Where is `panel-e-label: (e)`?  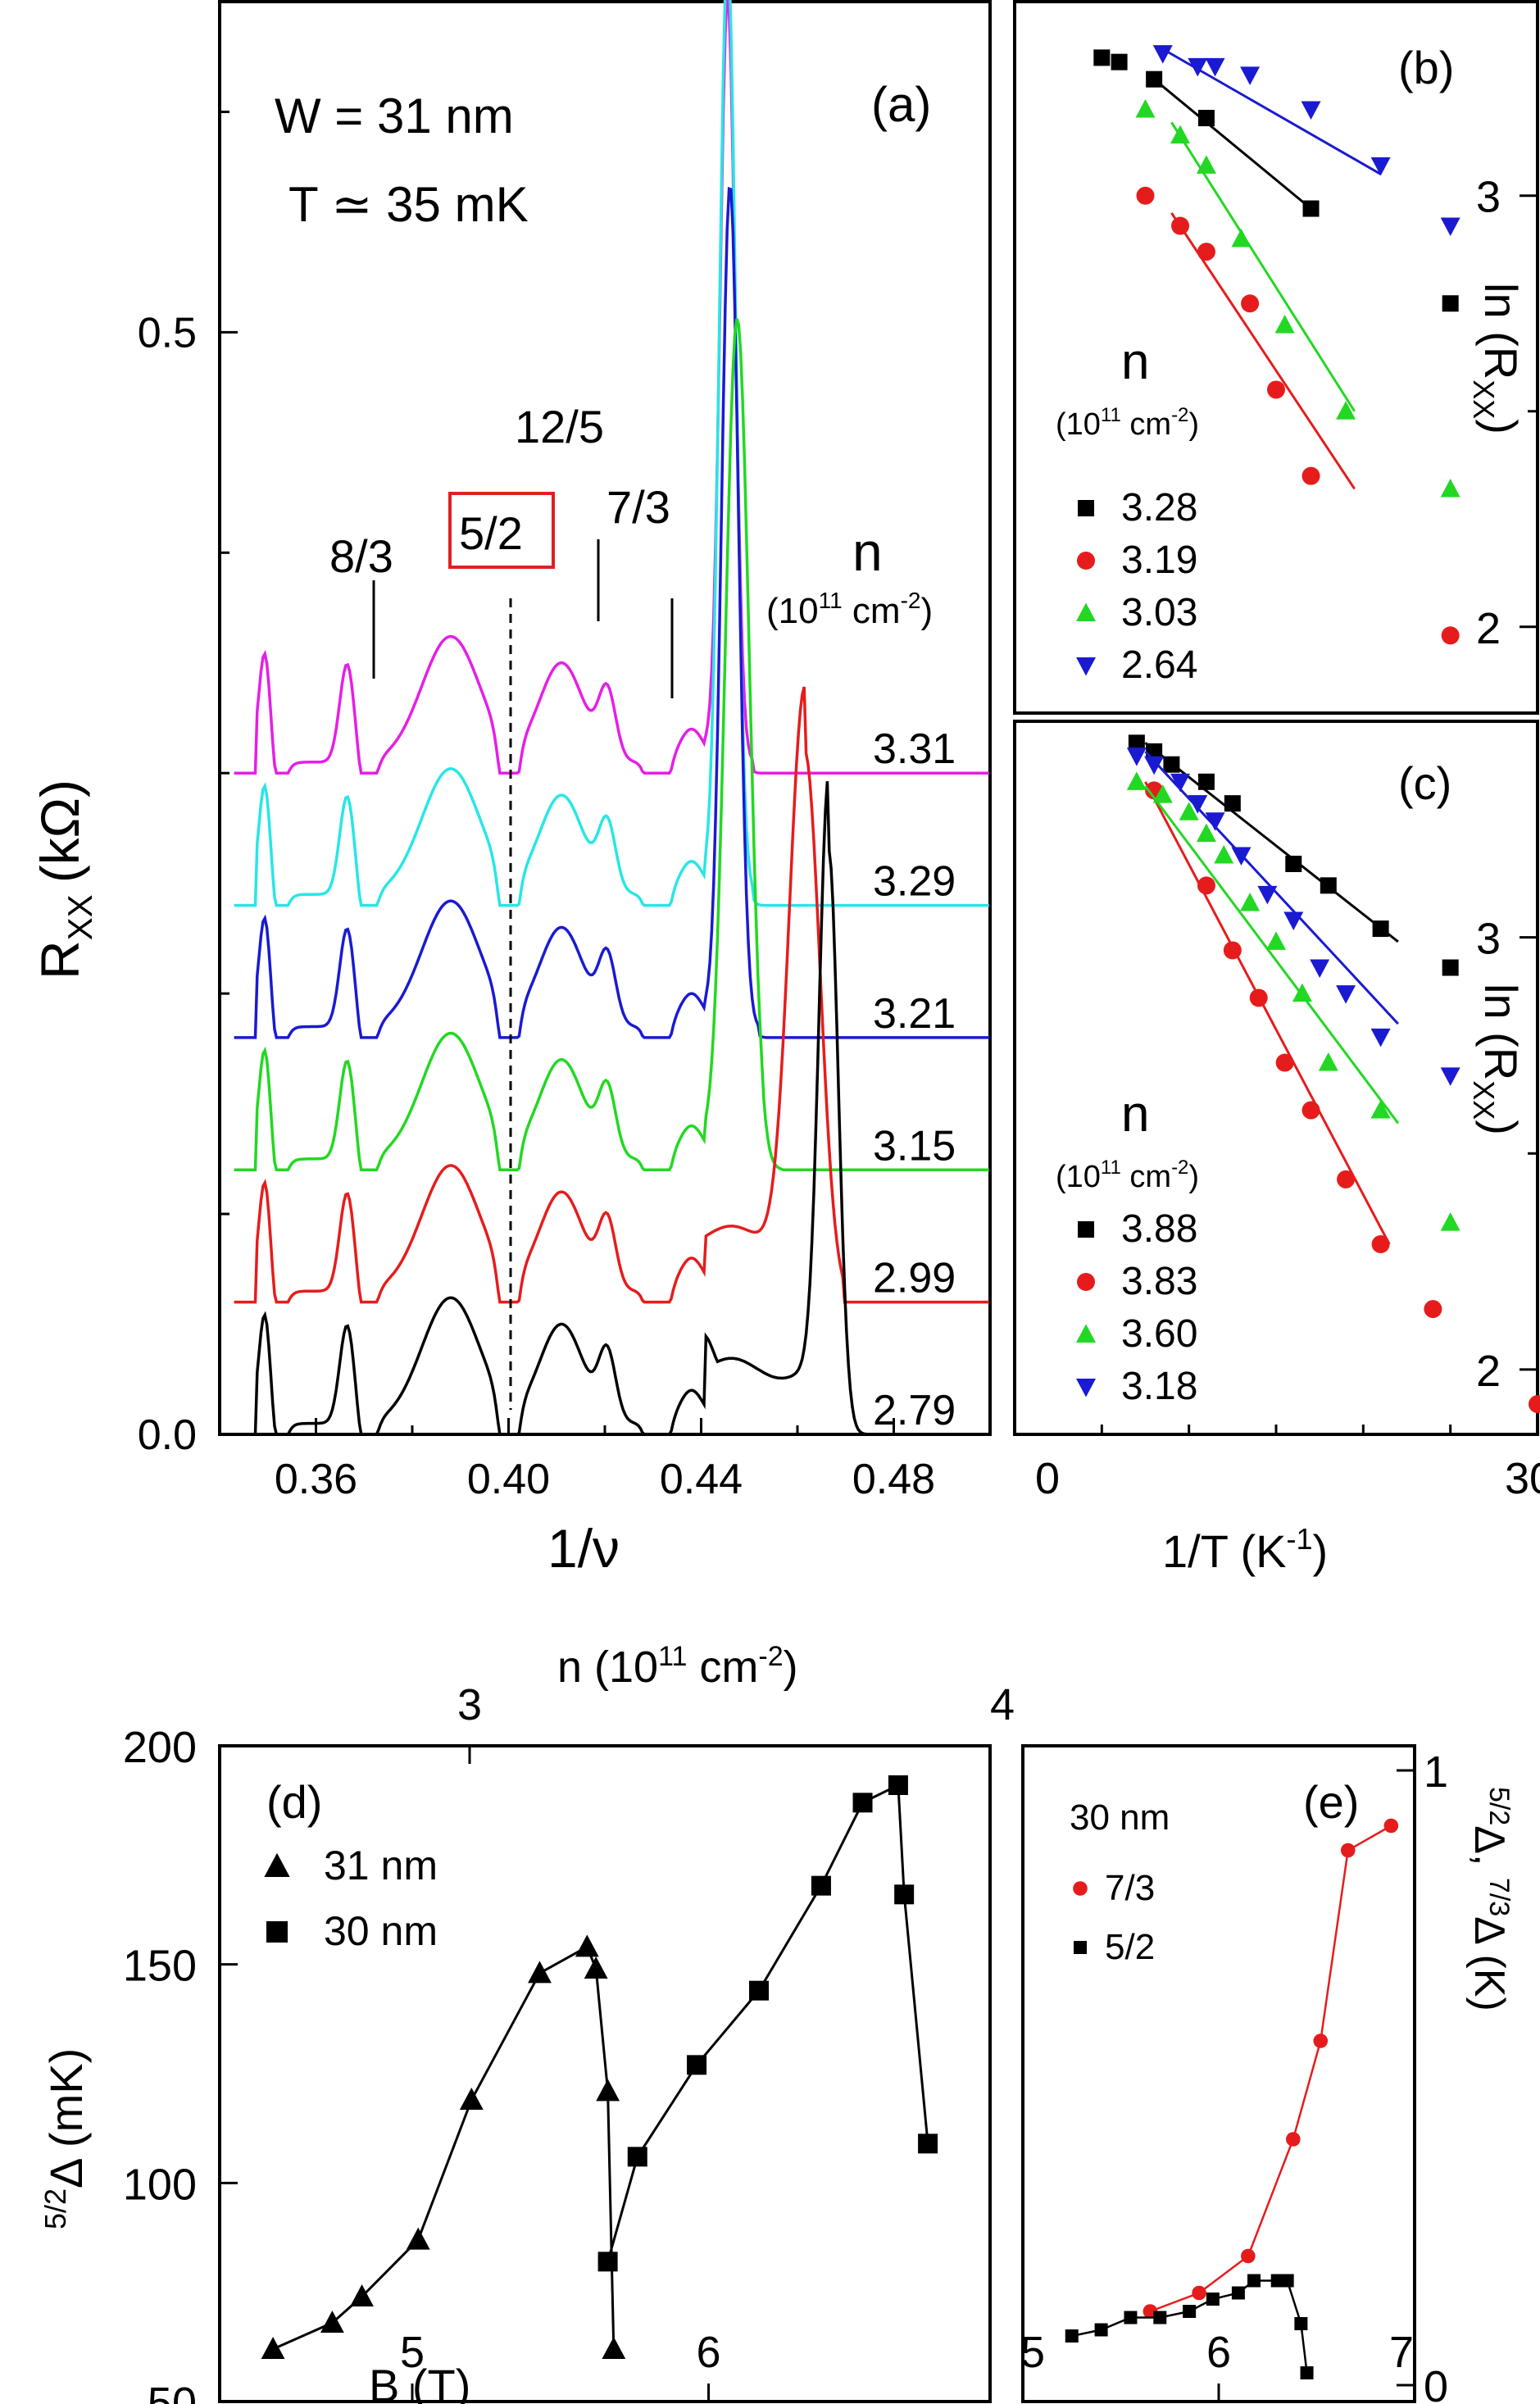 panel-e-label: (e) is located at coordinates (1331, 1802).